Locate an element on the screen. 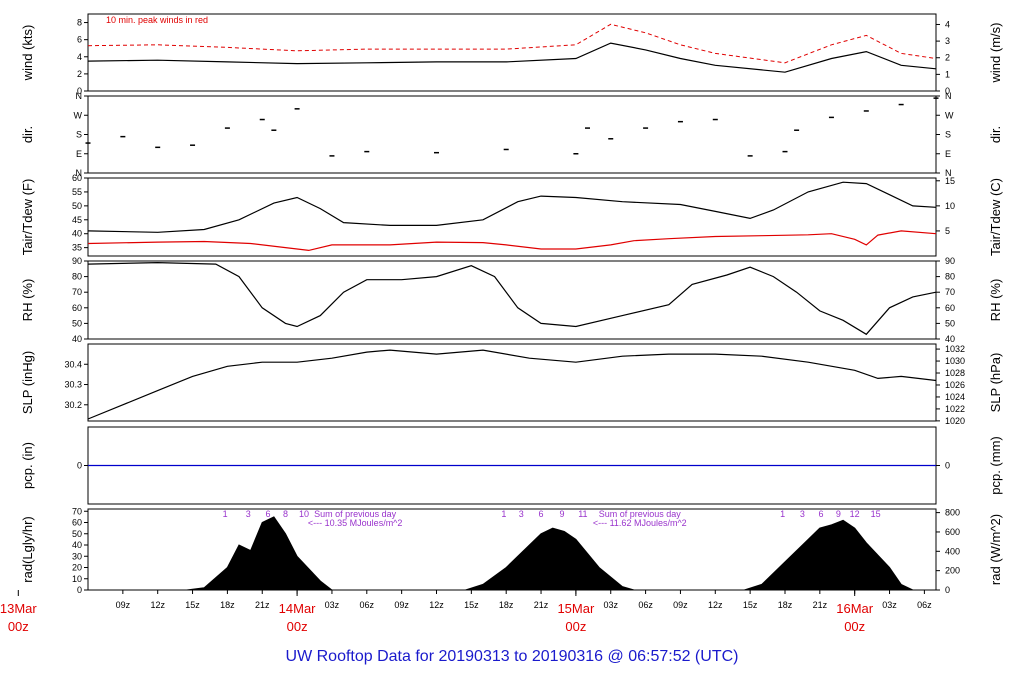 This screenshot has height=700, width=1024. y-axis-label-left: Tair/Tdew (F) is located at coordinates (27, 217).